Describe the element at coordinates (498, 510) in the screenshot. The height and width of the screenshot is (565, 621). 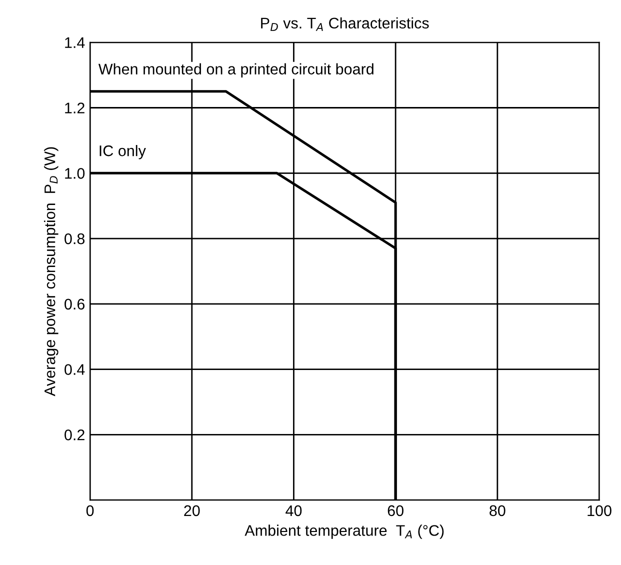
I see `x-tick-label: 80` at that location.